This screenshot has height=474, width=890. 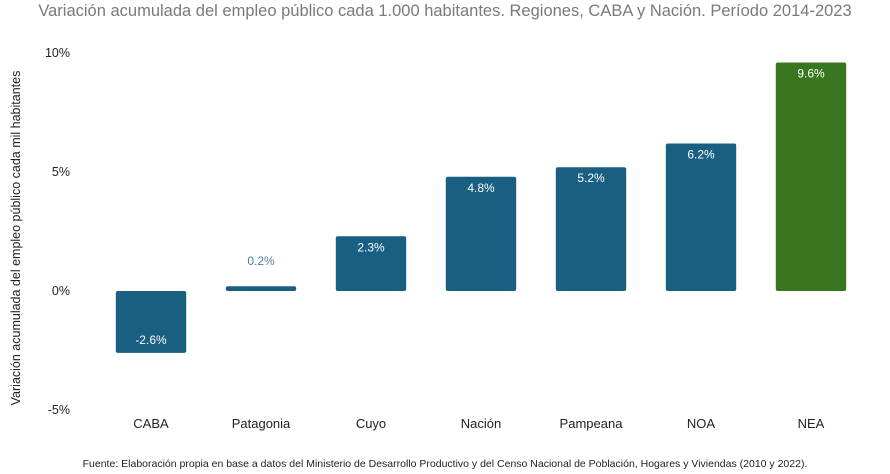 I want to click on y-tick-label: 0%, so click(x=61, y=291).